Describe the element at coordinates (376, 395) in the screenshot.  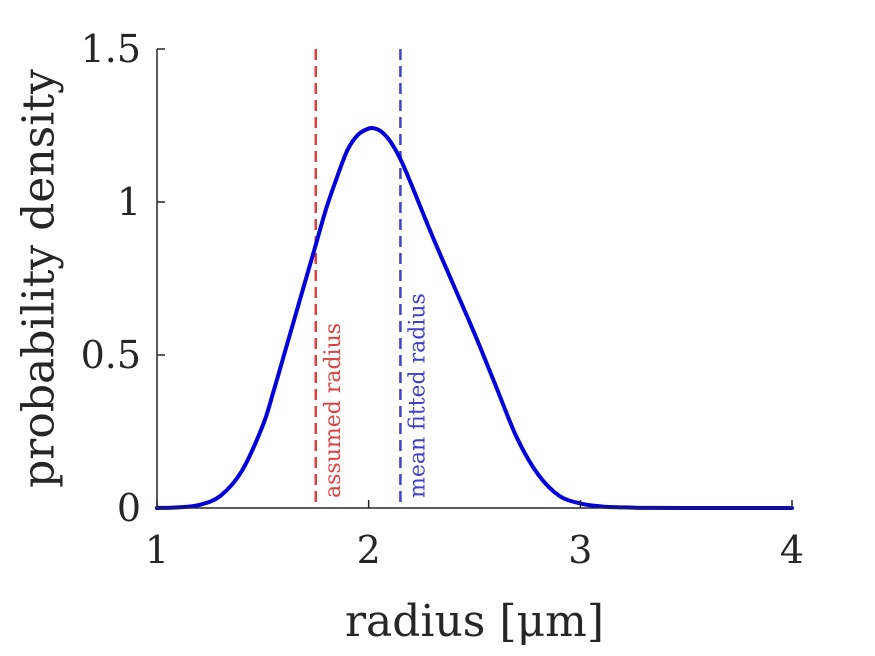
I see `annotation-labels: assumed radius mean fitted radius` at that location.